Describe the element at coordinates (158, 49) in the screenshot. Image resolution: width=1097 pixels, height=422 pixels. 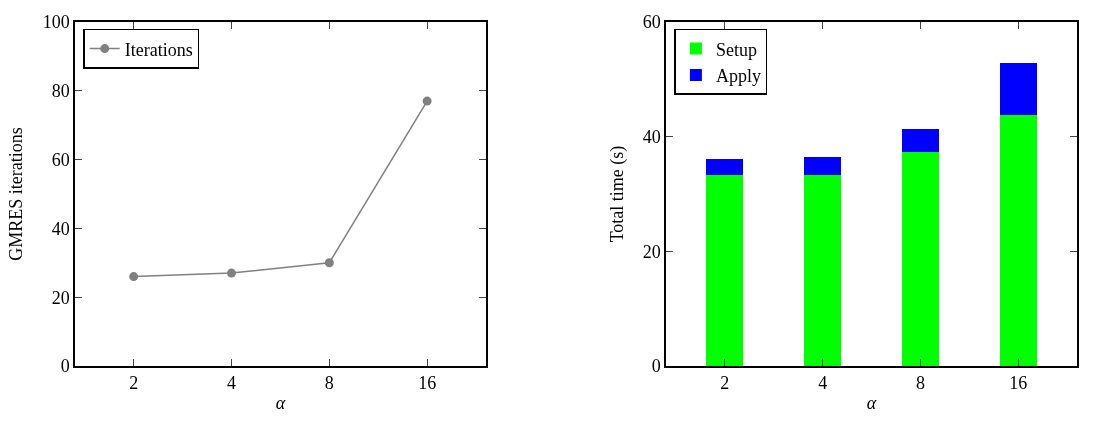
I see `legend-label: Iterations` at that location.